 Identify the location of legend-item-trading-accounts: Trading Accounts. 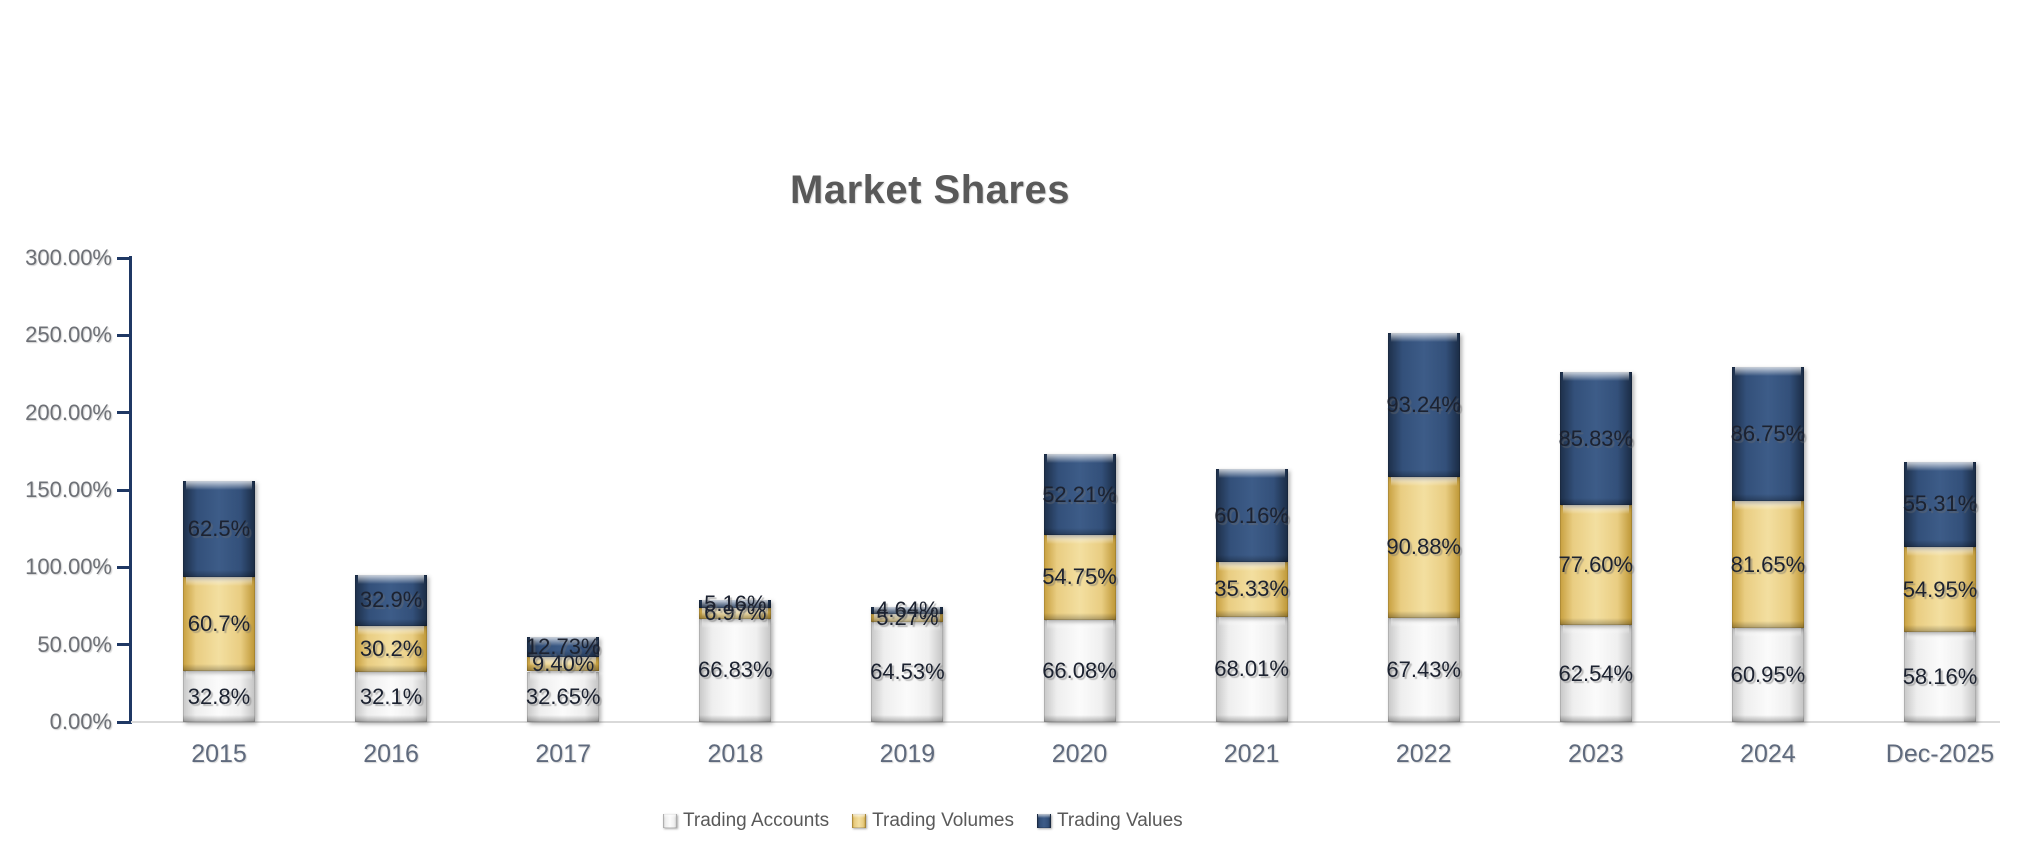
(746, 821).